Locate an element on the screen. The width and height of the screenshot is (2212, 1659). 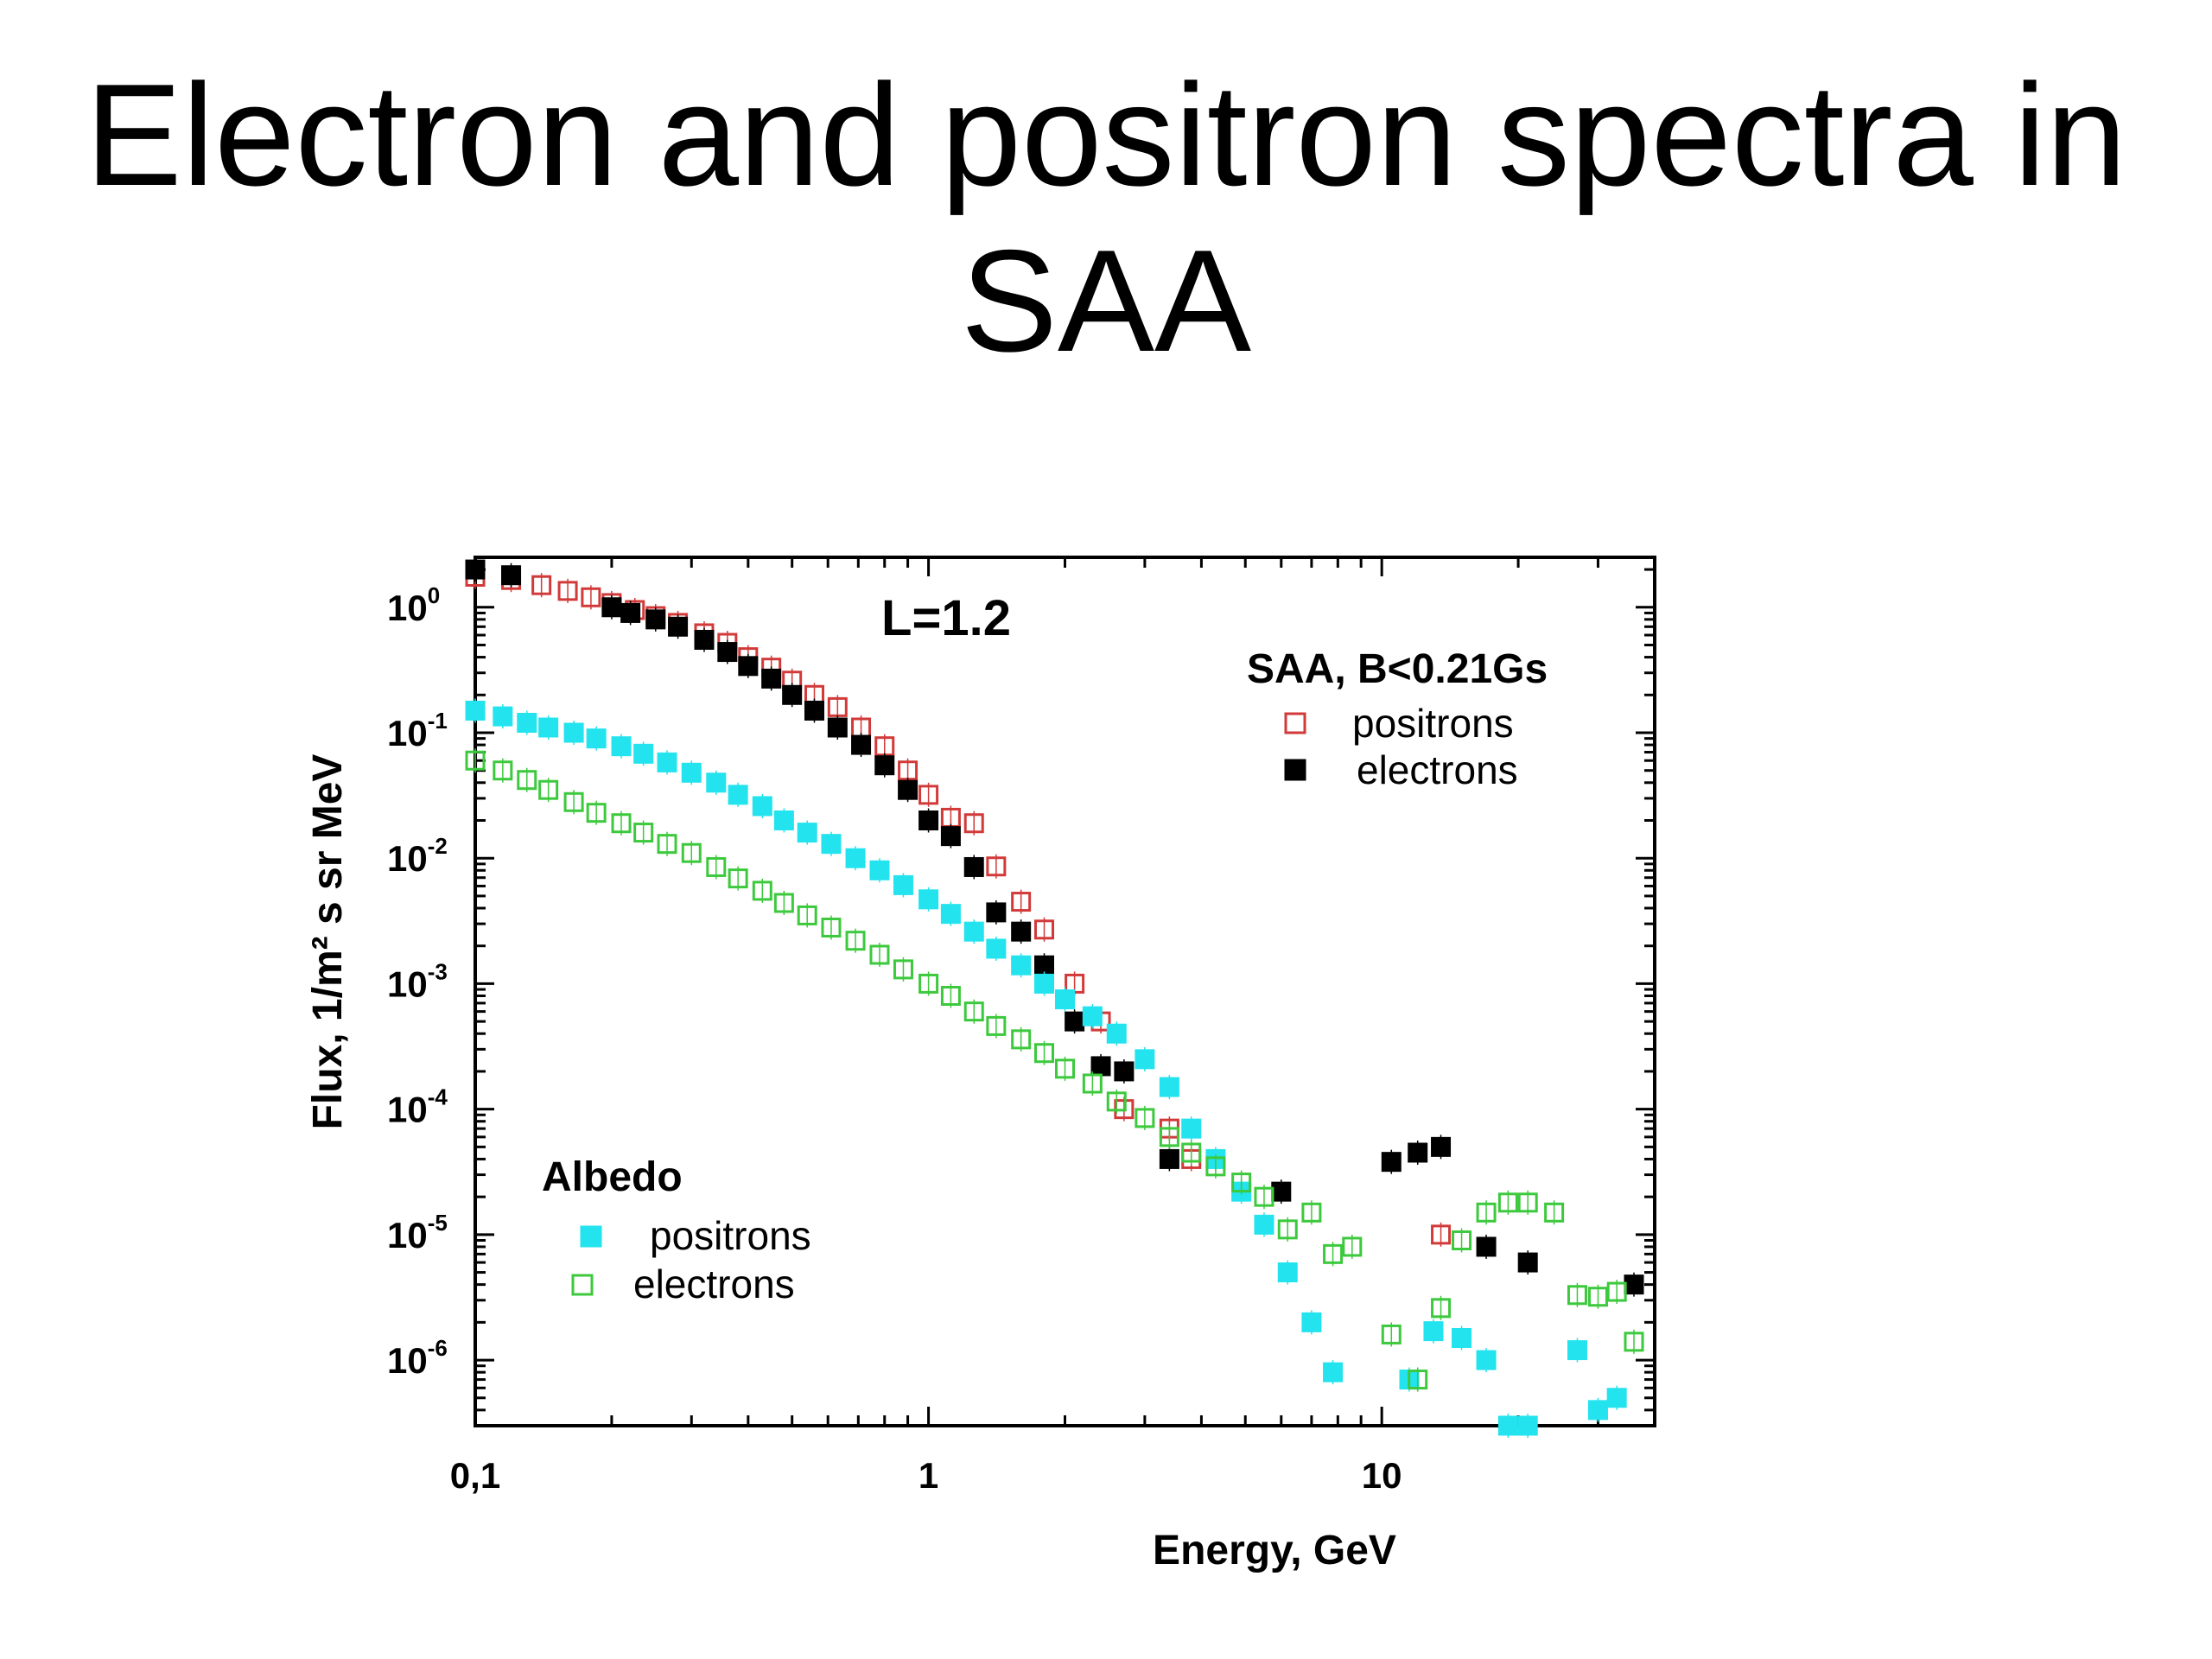
y-tick-label: 10⁰ is located at coordinates (413, 605).